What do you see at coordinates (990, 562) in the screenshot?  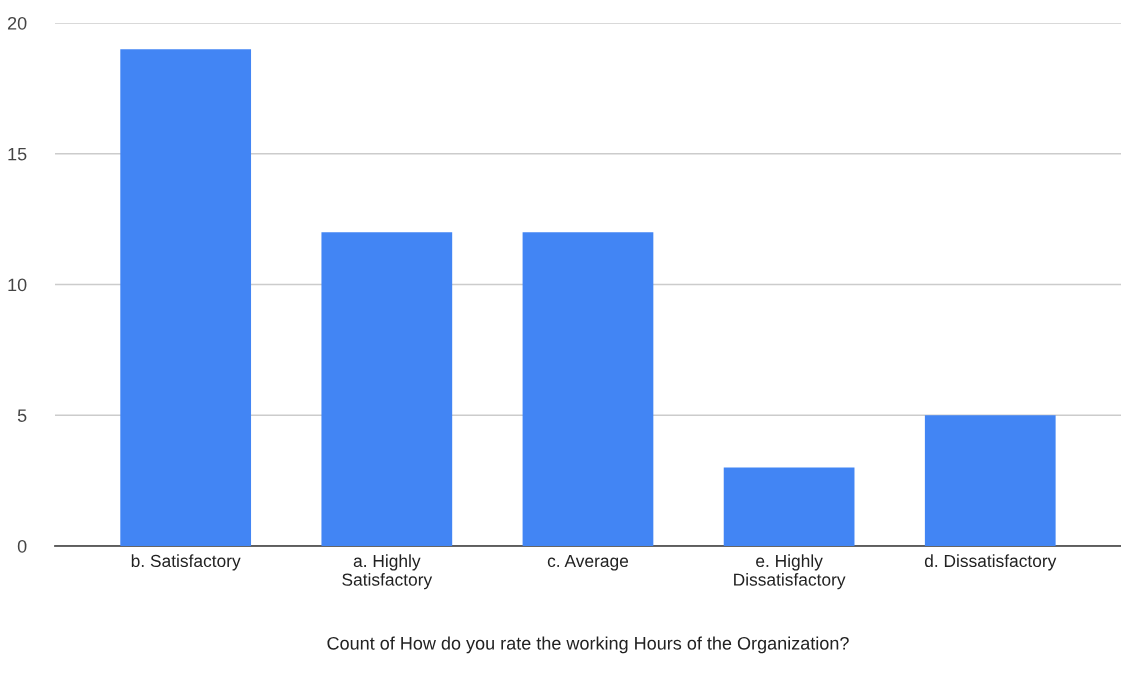 I see `x-tick-label: d. Dissatisfactory` at bounding box center [990, 562].